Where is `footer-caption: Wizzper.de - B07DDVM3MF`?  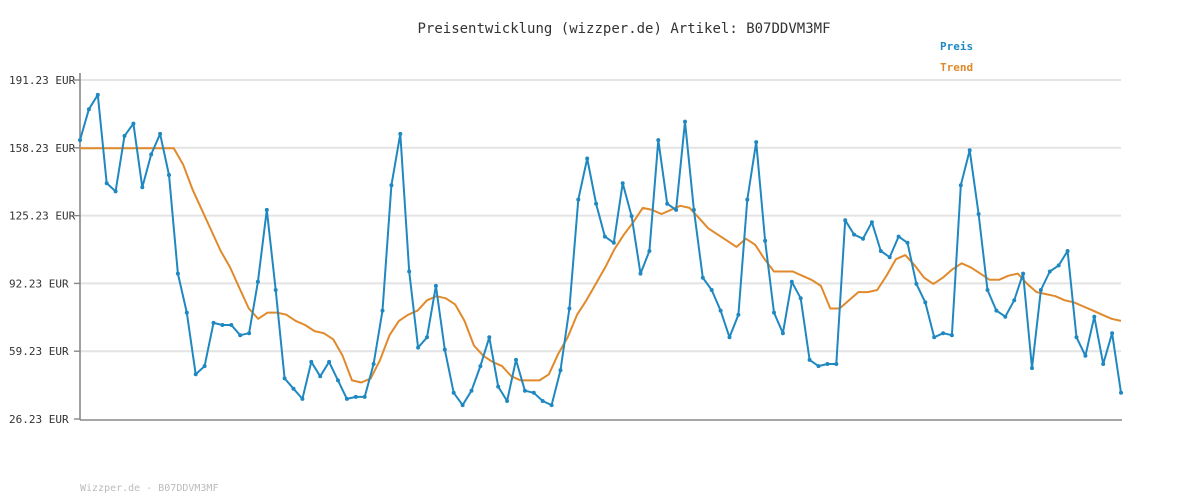
footer-caption: Wizzper.de - B07DDVM3MF is located at coordinates (149, 488).